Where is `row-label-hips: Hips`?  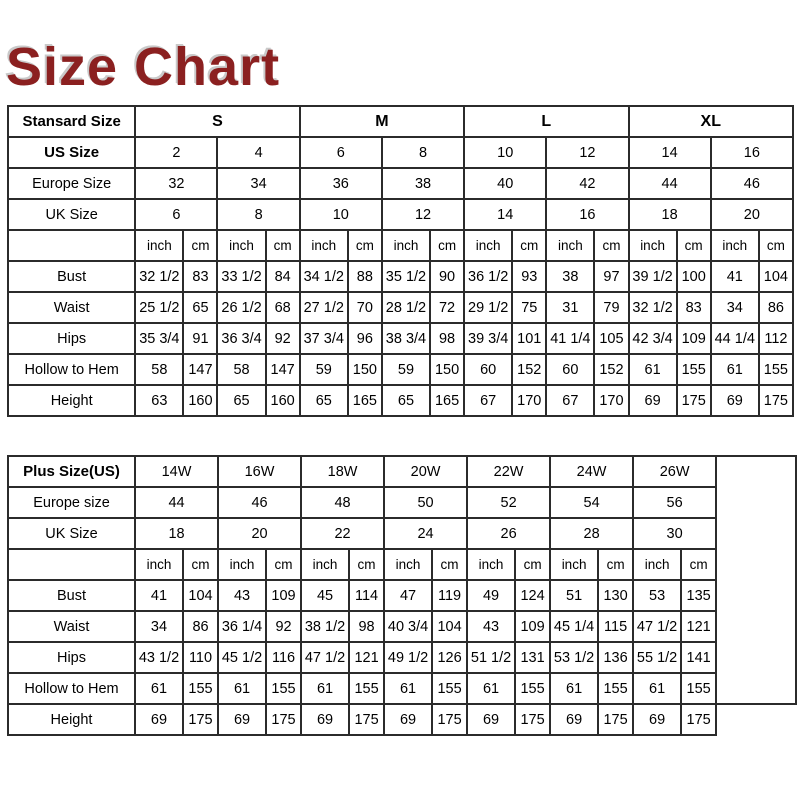 row-label-hips: Hips is located at coordinates (71, 338).